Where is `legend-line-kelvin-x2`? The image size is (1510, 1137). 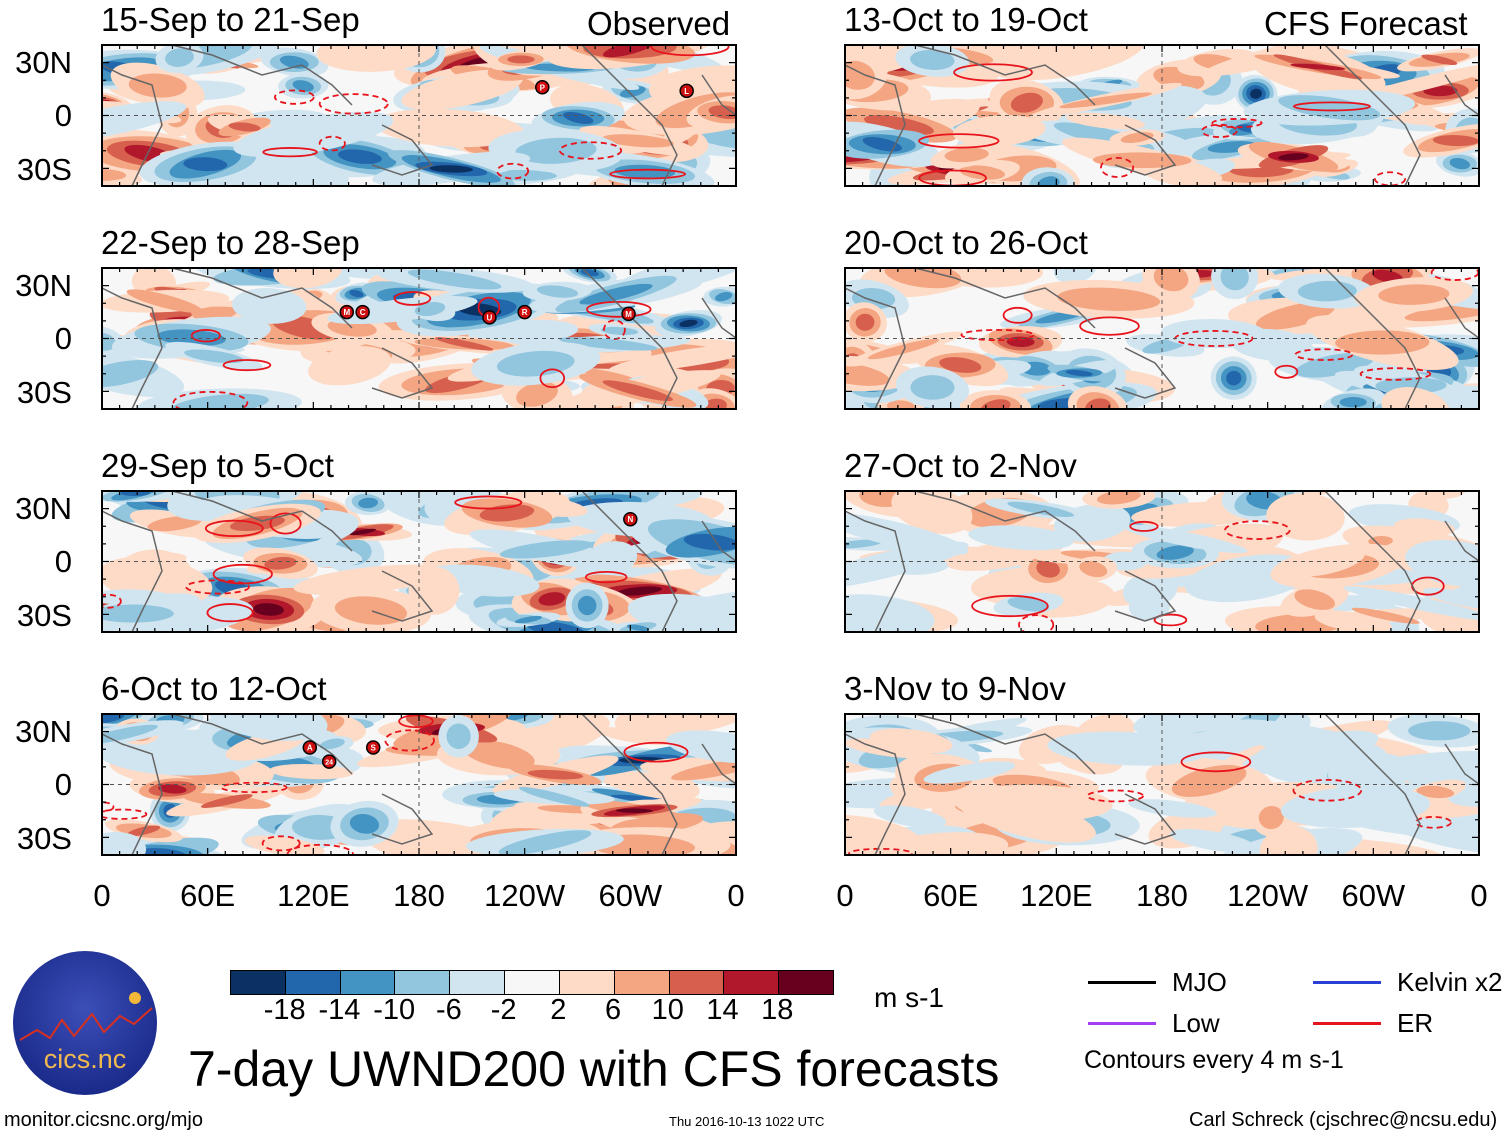
legend-line-kelvin-x2 is located at coordinates (1347, 982).